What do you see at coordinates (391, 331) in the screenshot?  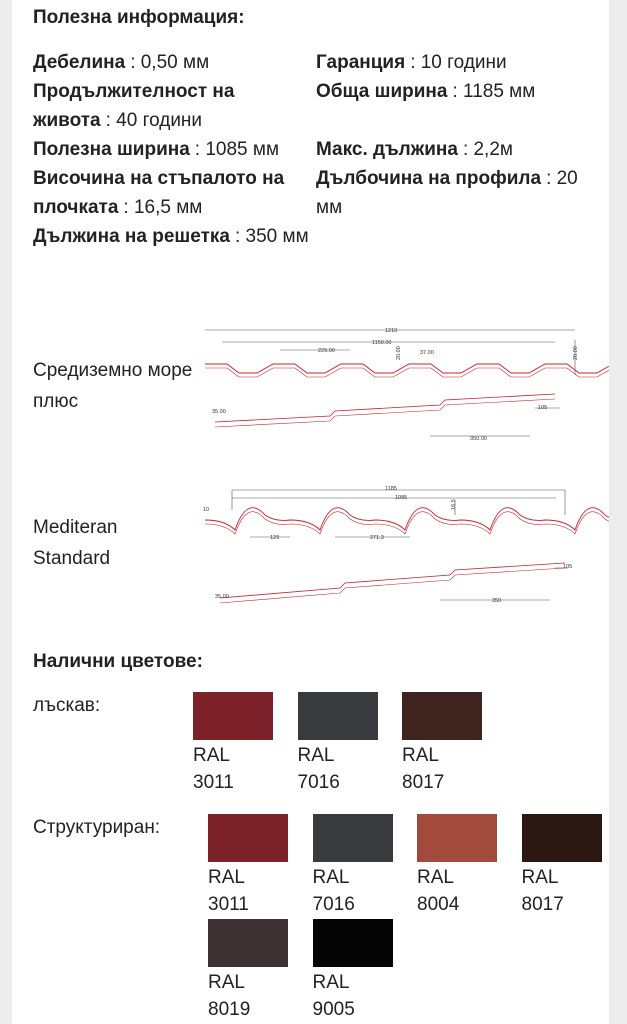 I see `dimension-label: 1210` at bounding box center [391, 331].